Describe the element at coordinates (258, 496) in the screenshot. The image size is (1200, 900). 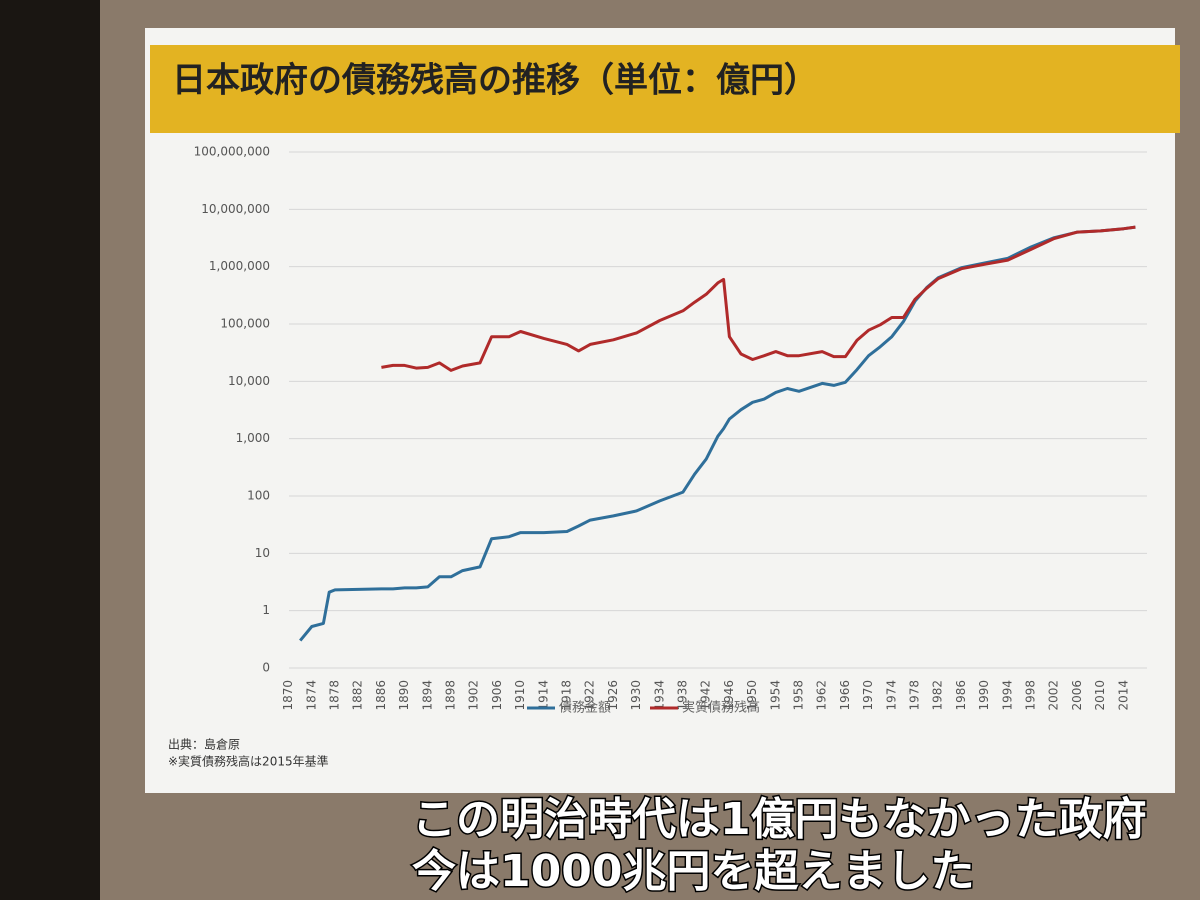
I see `y-tick-label: 100` at that location.